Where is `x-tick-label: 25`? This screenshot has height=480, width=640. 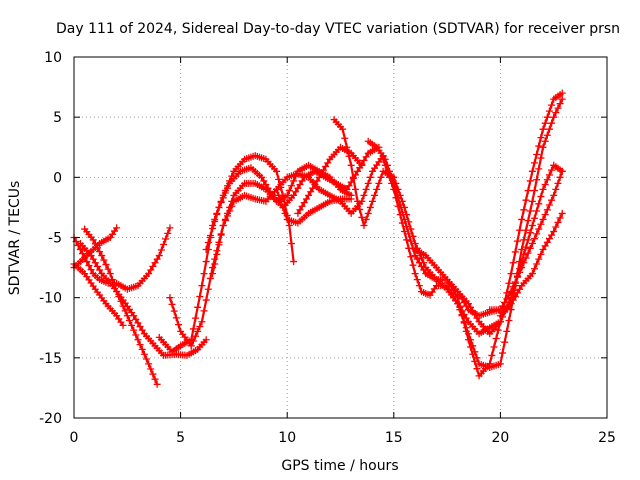
x-tick-label: 25 is located at coordinates (607, 438).